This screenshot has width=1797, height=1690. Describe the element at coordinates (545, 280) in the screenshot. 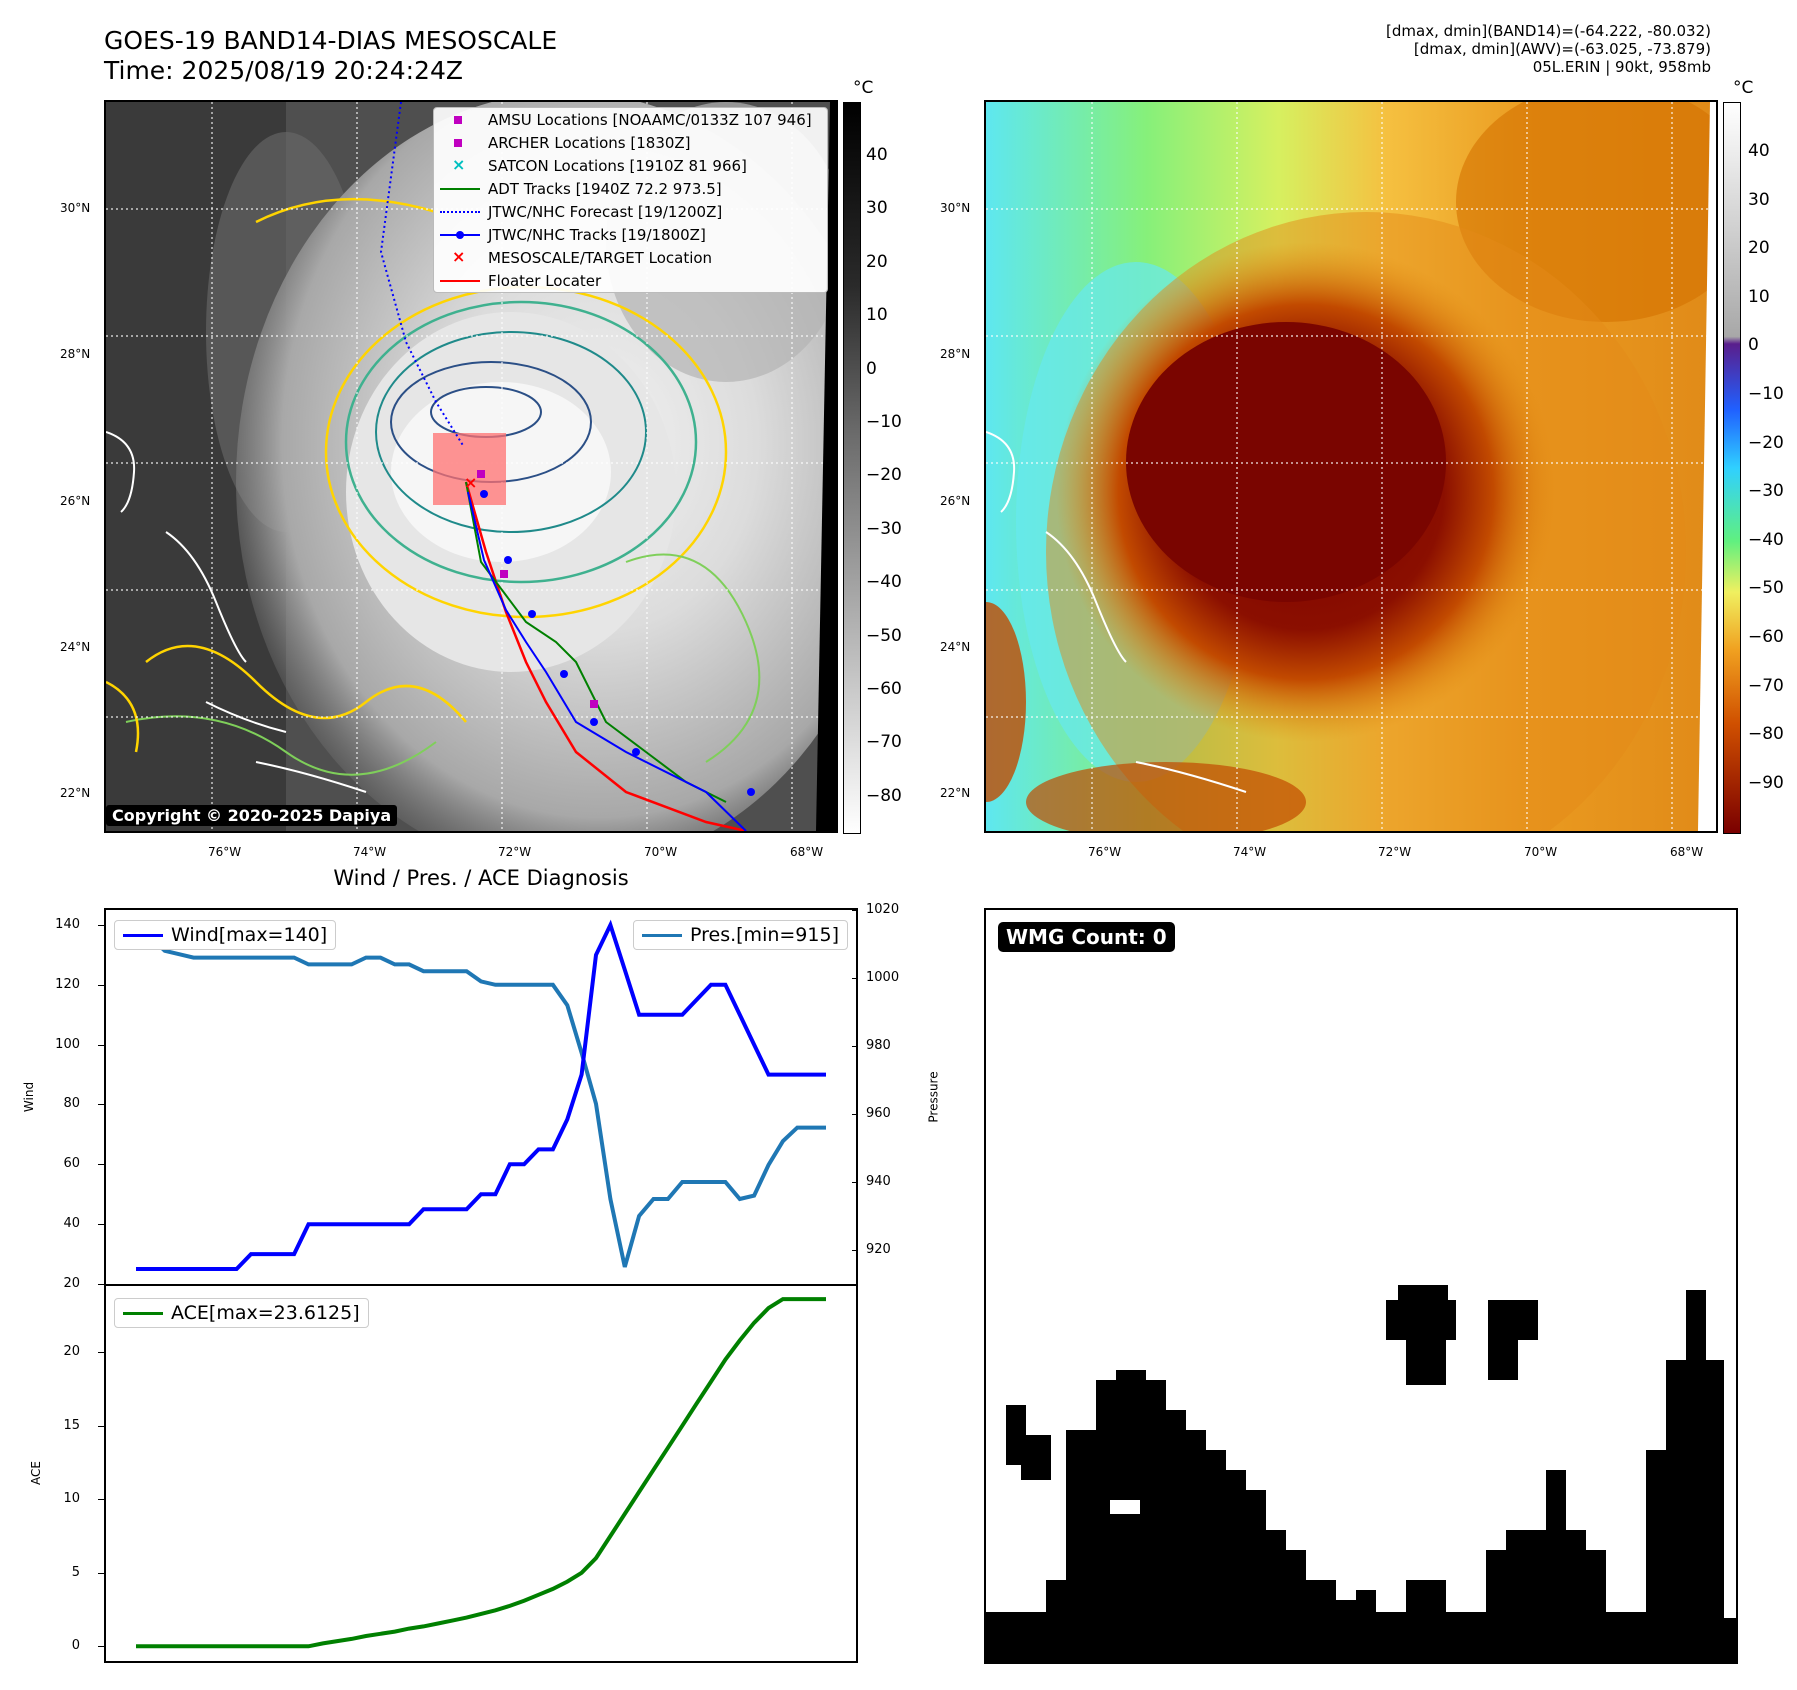

I see `legend-label: Floater Locater` at that location.